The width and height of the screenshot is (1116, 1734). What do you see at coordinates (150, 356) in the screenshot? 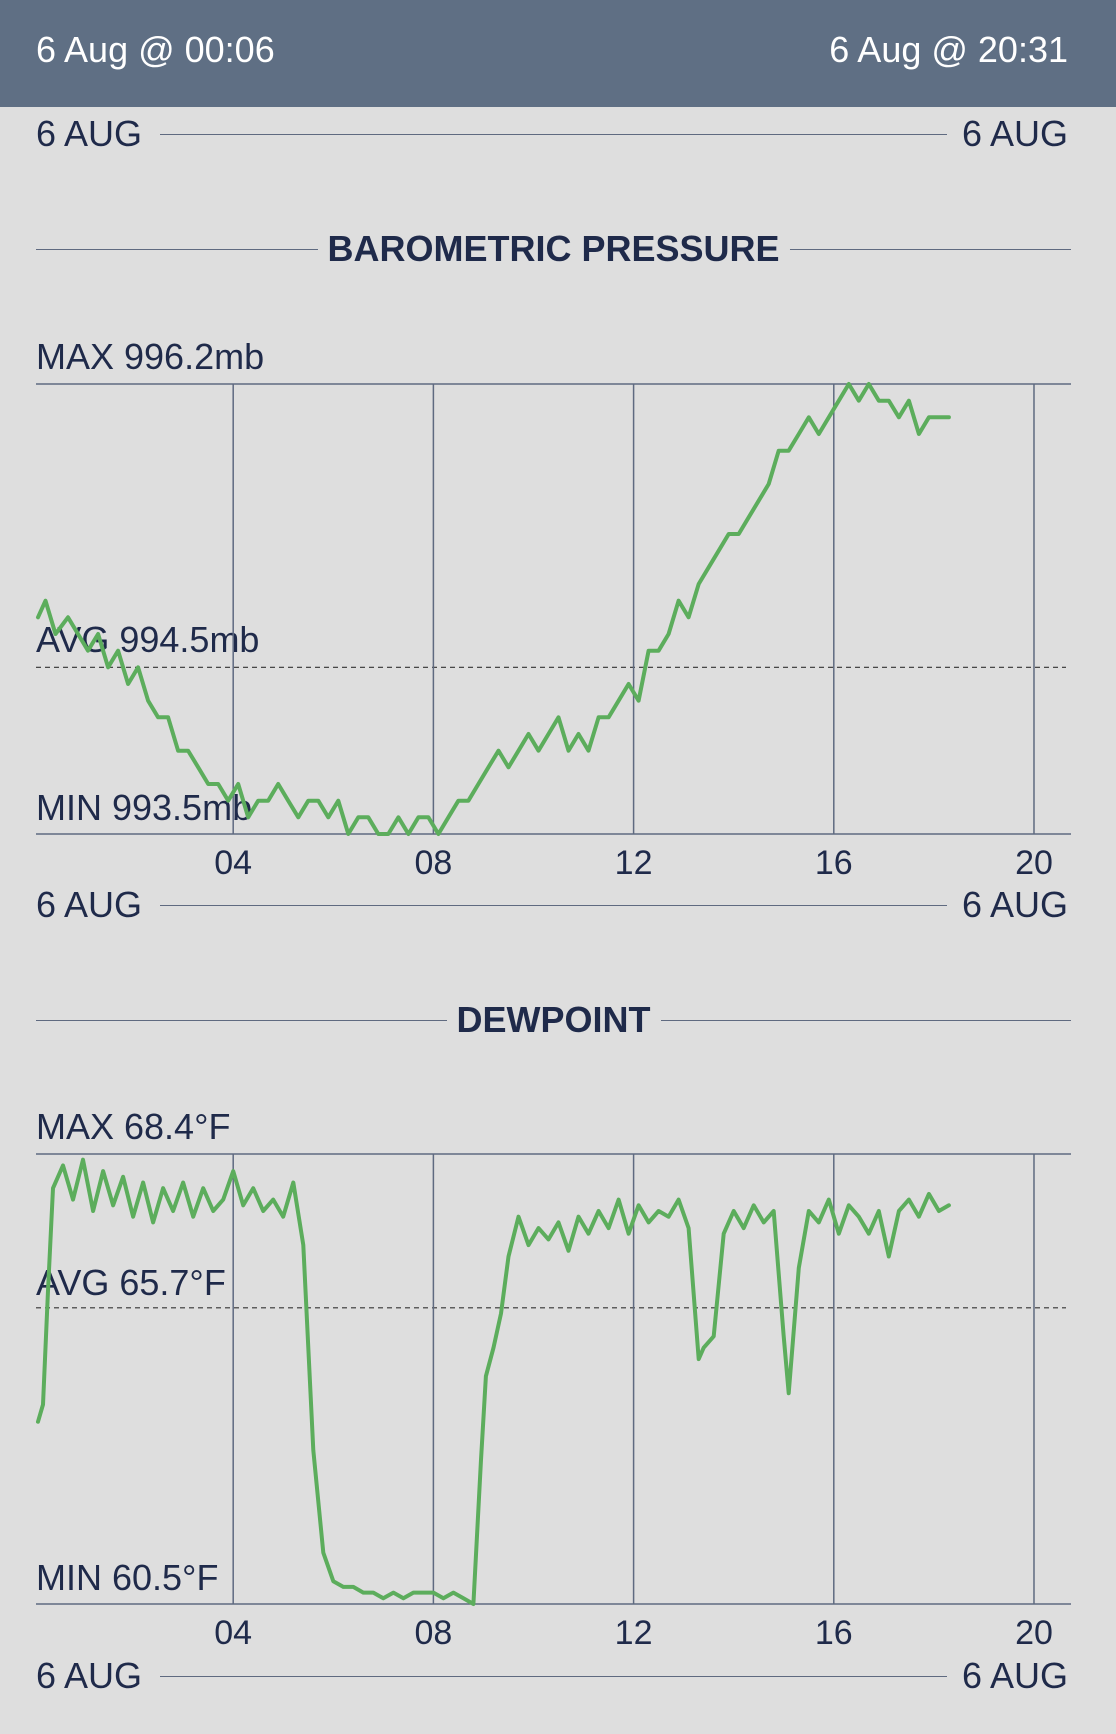
I see `pressure-max-label: MAX 996.2mb` at bounding box center [150, 356].